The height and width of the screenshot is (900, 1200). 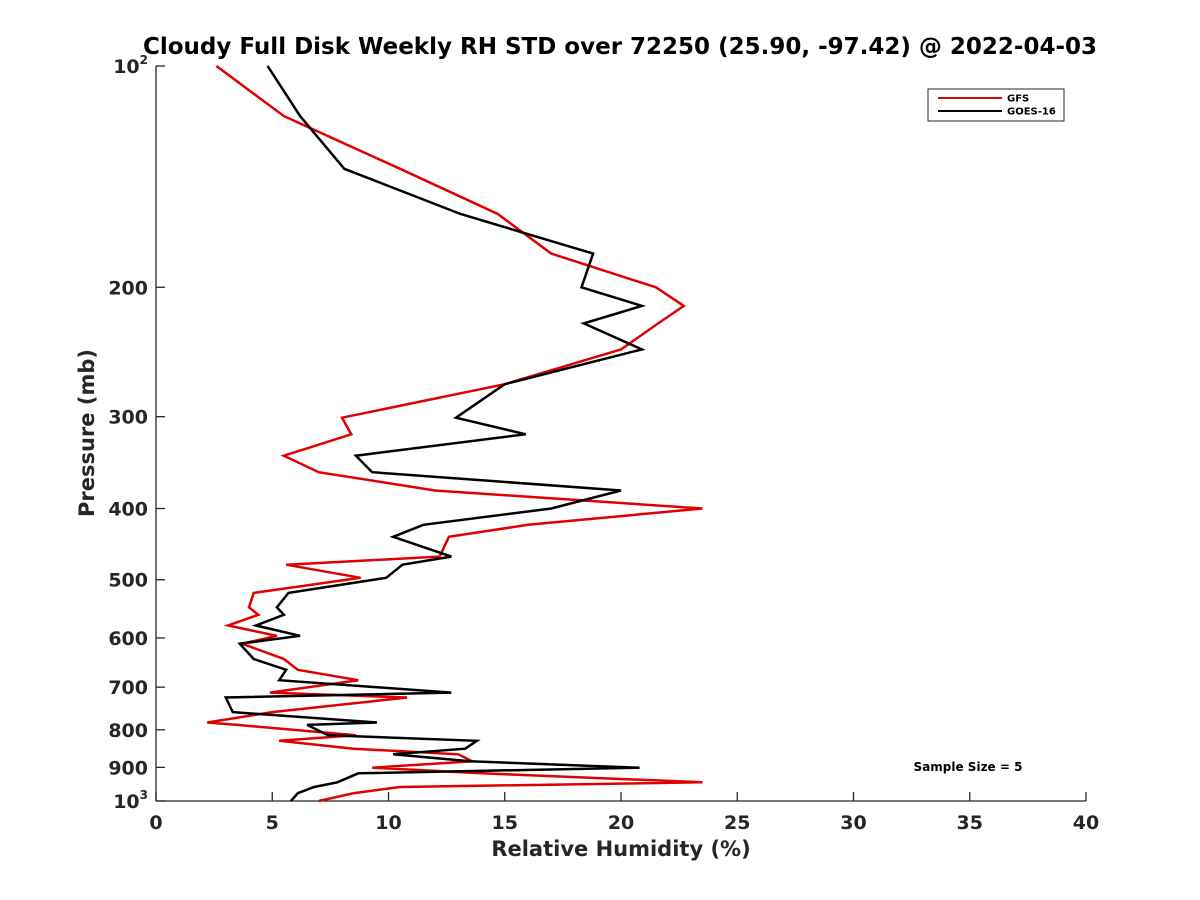 What do you see at coordinates (1086, 823) in the screenshot?
I see `x-tick-label: 40` at bounding box center [1086, 823].